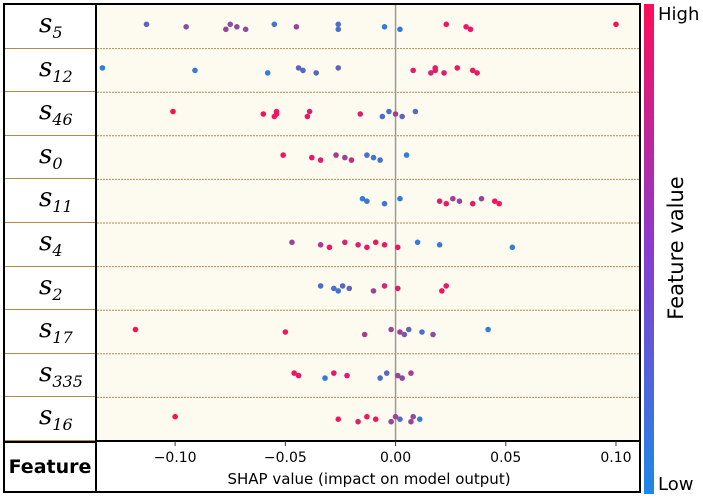 Image resolution: width=703 pixels, height=501 pixels. I want to click on colorbar-high-label: High, so click(678, 14).